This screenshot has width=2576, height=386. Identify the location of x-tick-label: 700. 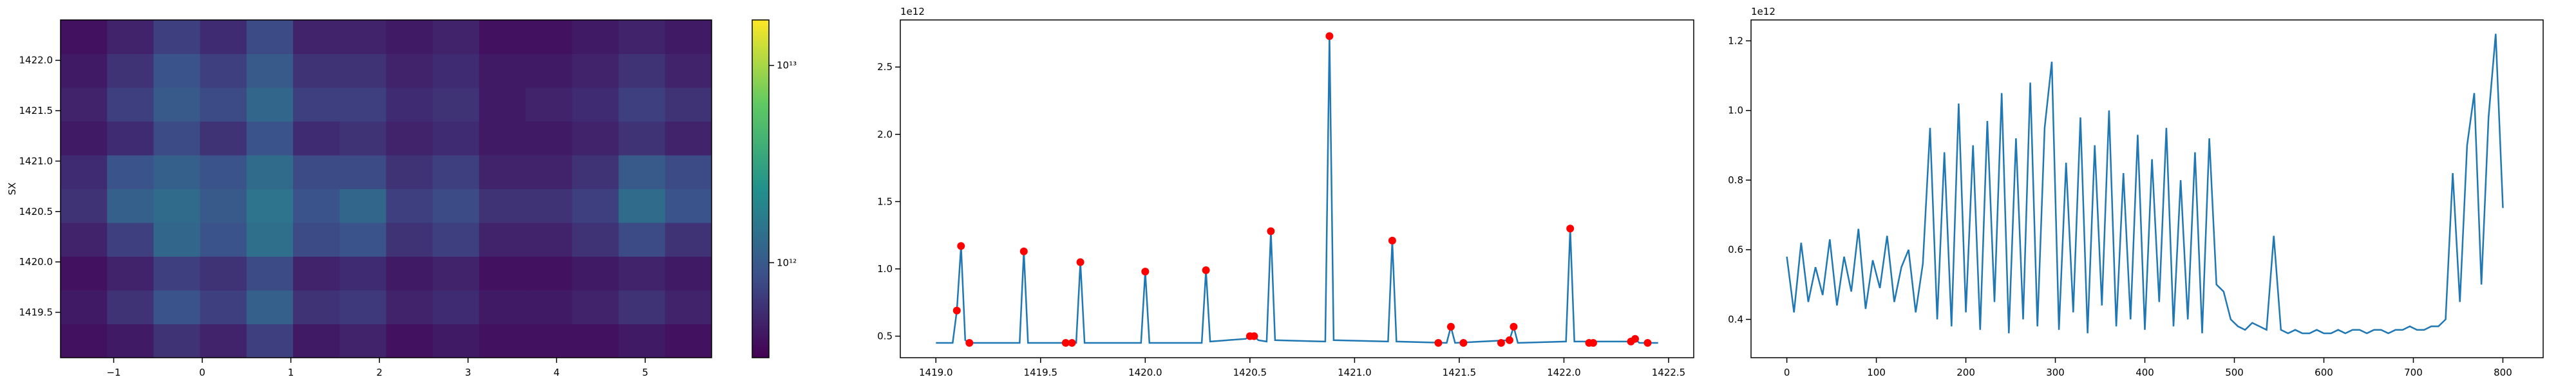
(2413, 372).